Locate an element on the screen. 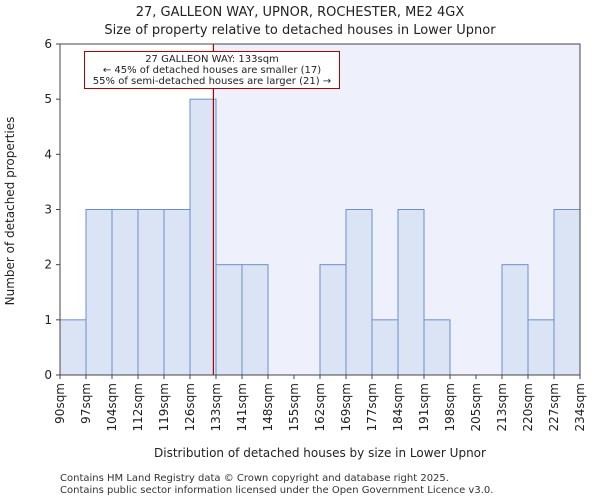 This screenshot has height=500, width=600. x-tick-label: 169sqm is located at coordinates (346, 407).